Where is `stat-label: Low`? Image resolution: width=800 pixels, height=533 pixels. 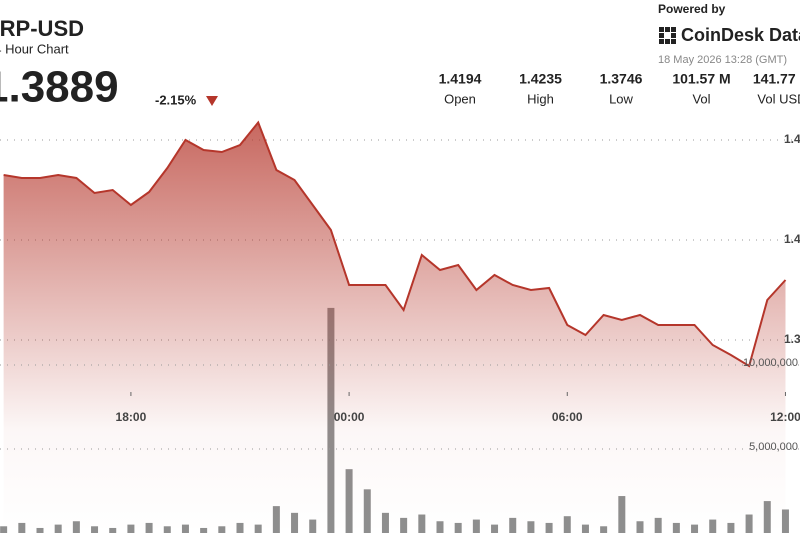 stat-label: Low is located at coordinates (621, 98).